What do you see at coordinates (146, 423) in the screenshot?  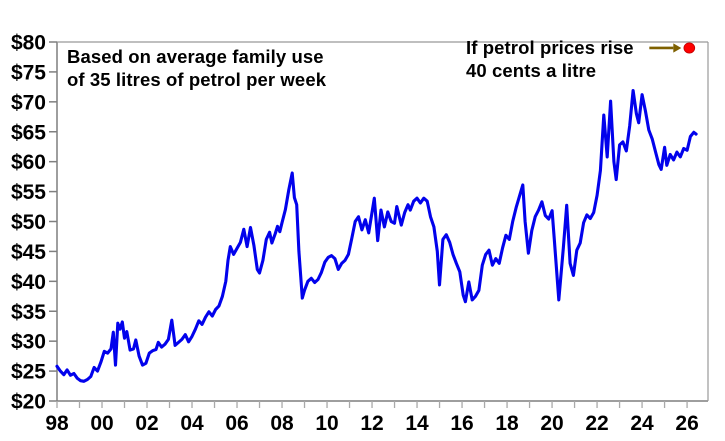 I see `x-tick-label: 02` at bounding box center [146, 423].